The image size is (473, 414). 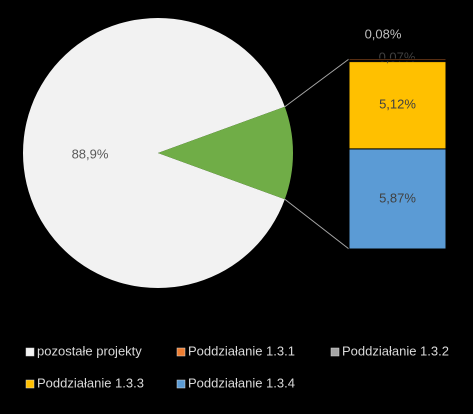 What do you see at coordinates (225, 153) in the screenshot?
I see `pie-slice-aggregate` at bounding box center [225, 153].